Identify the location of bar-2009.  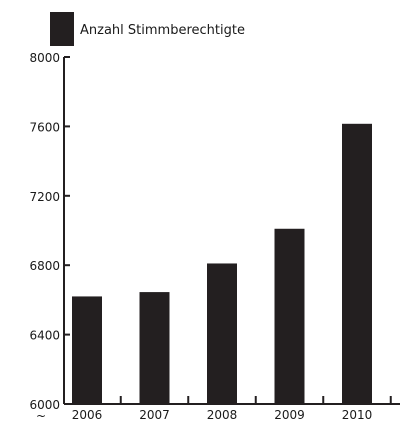
(289, 316).